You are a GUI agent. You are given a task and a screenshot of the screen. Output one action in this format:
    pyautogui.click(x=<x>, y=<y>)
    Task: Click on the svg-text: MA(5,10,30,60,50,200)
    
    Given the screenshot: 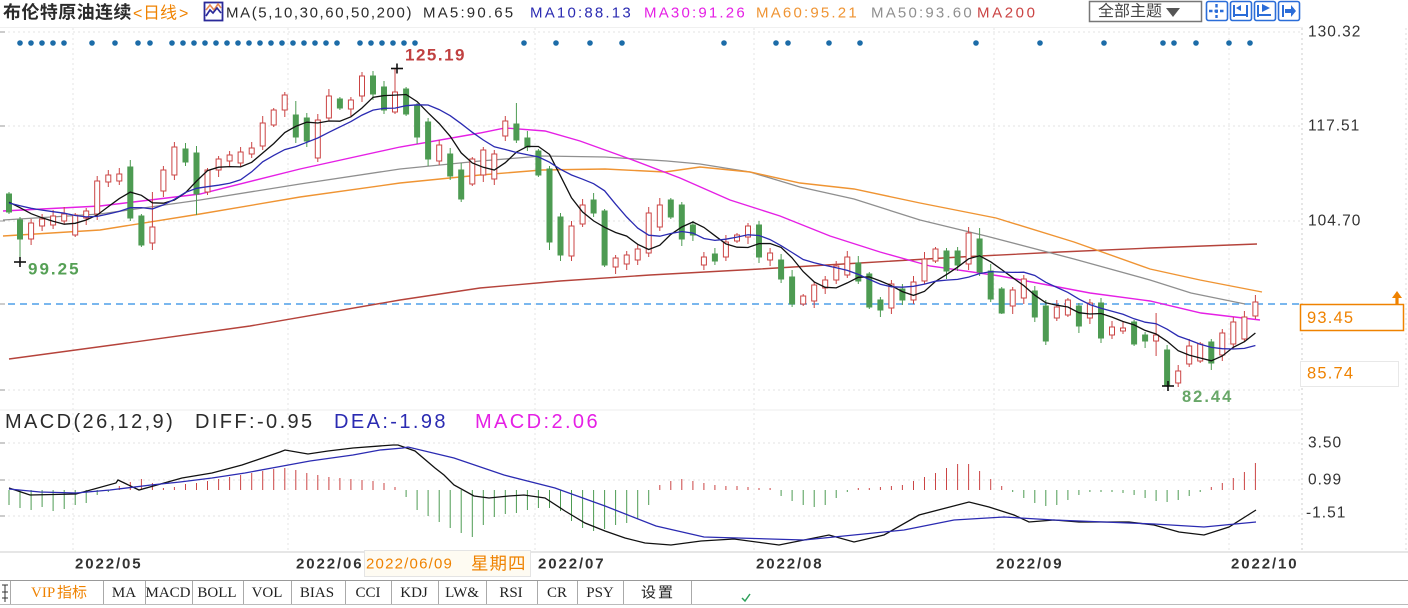 What is the action you would take?
    pyautogui.click(x=319, y=13)
    